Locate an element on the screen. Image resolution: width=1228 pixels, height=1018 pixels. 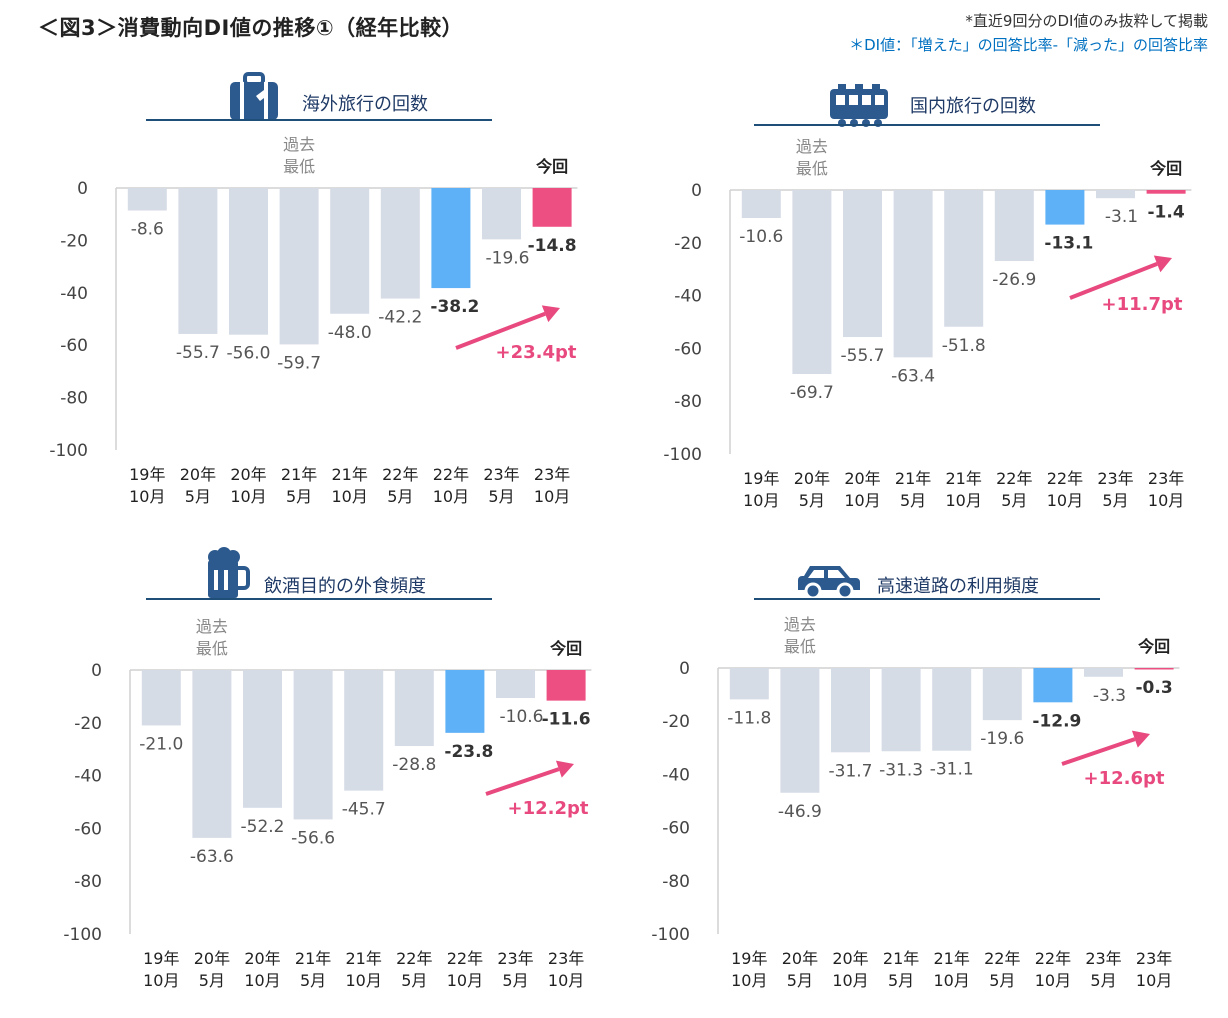
value-label: -26.9 is located at coordinates (1014, 280).